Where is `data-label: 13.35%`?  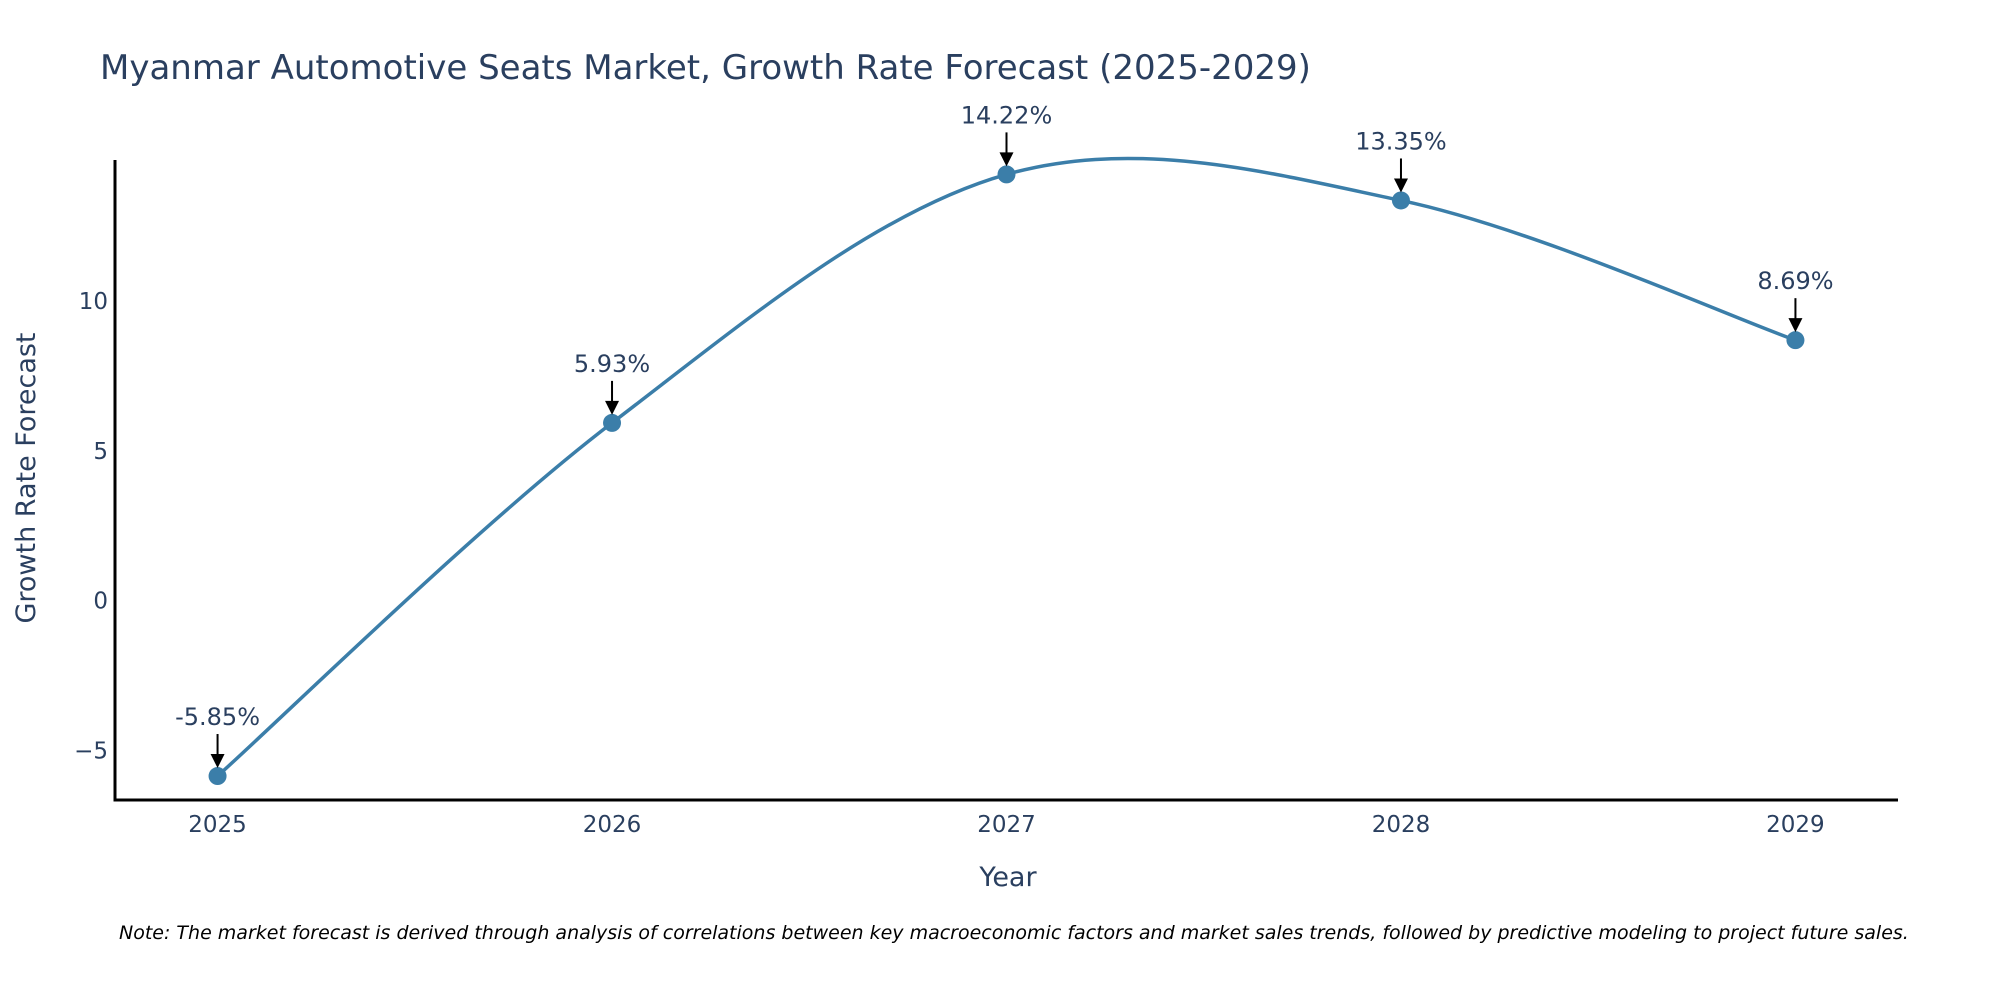
data-label: 13.35% is located at coordinates (1401, 141).